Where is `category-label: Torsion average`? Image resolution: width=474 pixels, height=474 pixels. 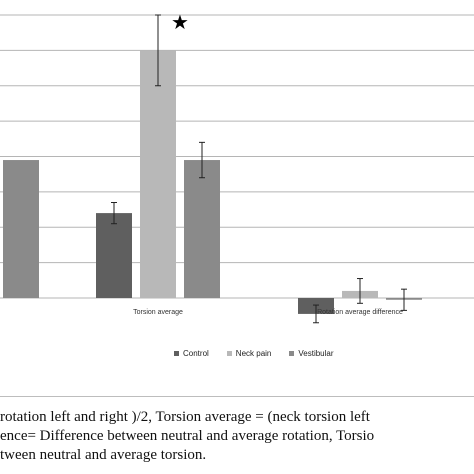 category-label: Torsion average is located at coordinates (158, 312).